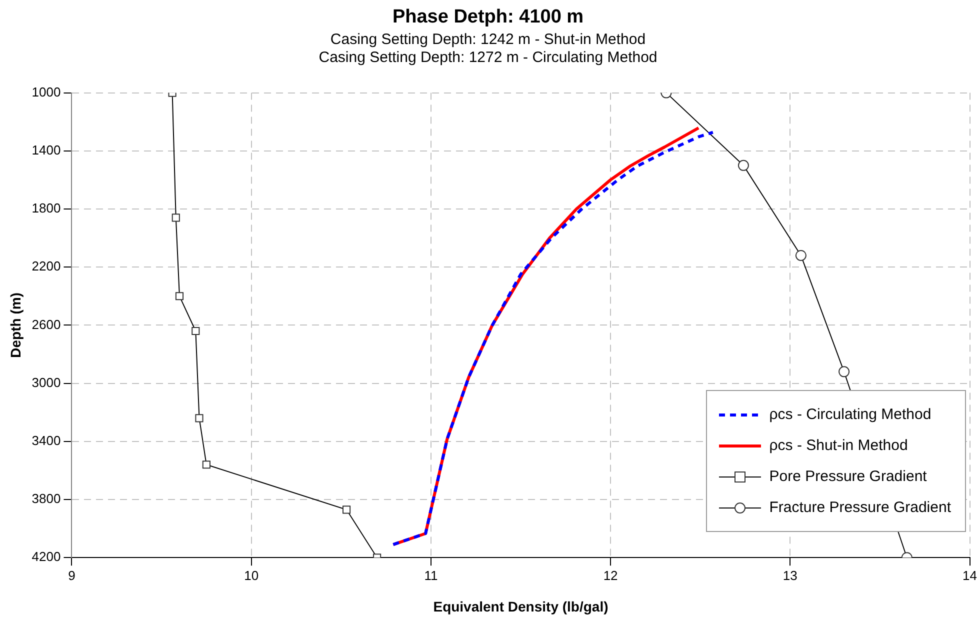 The width and height of the screenshot is (980, 624). I want to click on x-tick-label: 10, so click(251, 575).